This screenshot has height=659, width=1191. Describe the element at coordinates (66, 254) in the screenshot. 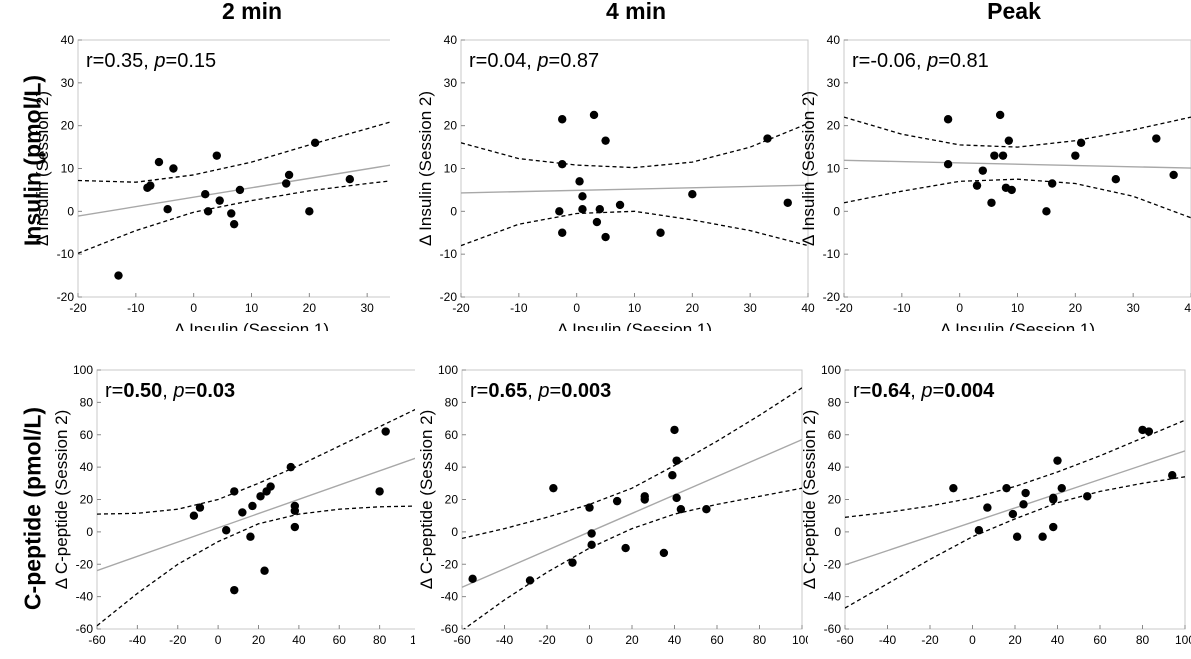

I see `y-tick-label: -10` at that location.